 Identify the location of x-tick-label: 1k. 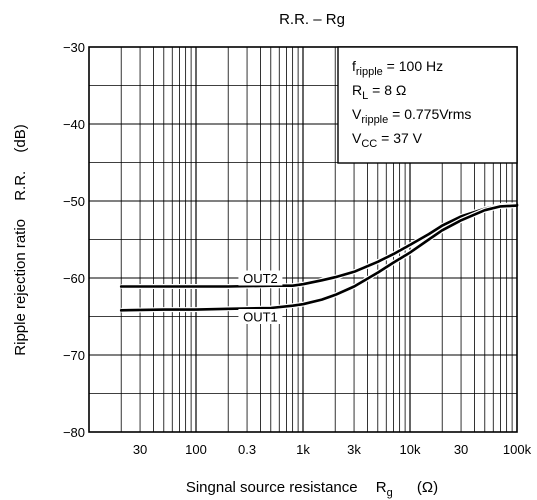
(303, 449).